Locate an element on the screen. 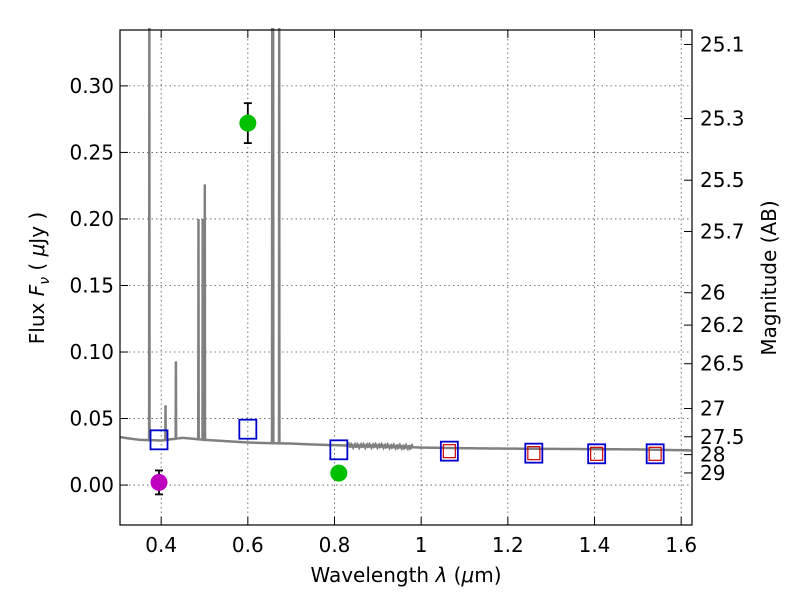 The image size is (800, 600). y2-tick-label: 27.5 is located at coordinates (722, 437).